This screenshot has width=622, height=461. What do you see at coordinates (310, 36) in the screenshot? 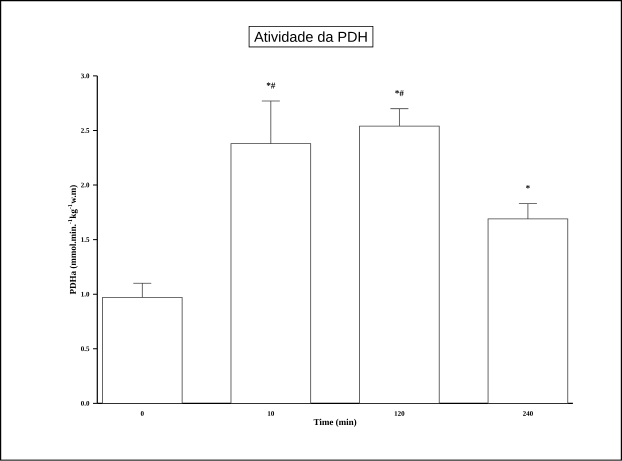
I see `chart-title: Atividade da PDH` at bounding box center [310, 36].